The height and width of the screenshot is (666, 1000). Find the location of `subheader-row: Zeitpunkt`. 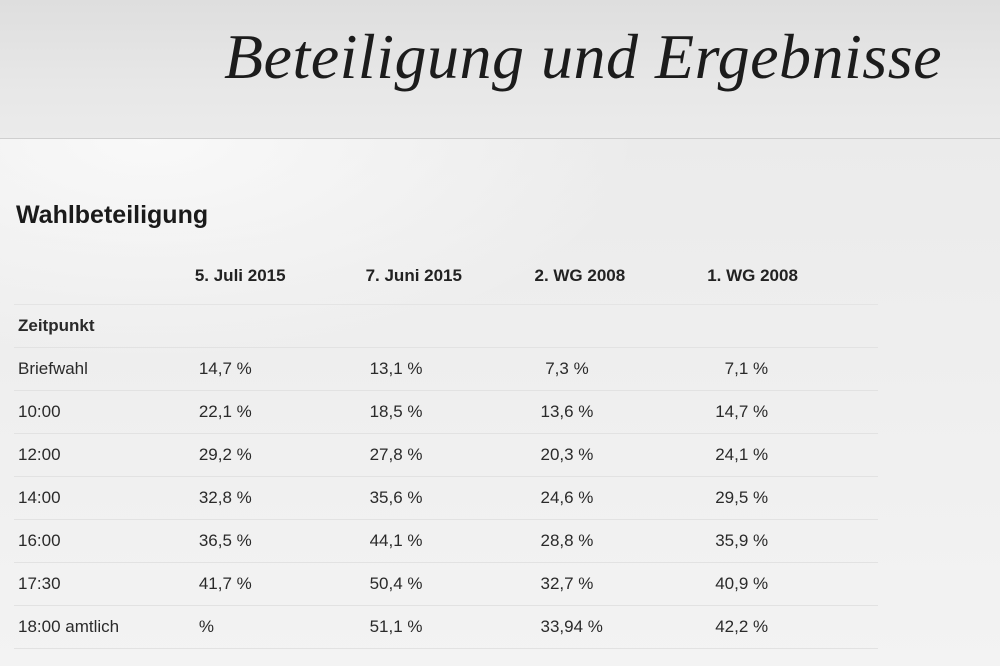

subheader-row: Zeitpunkt is located at coordinates (446, 326).